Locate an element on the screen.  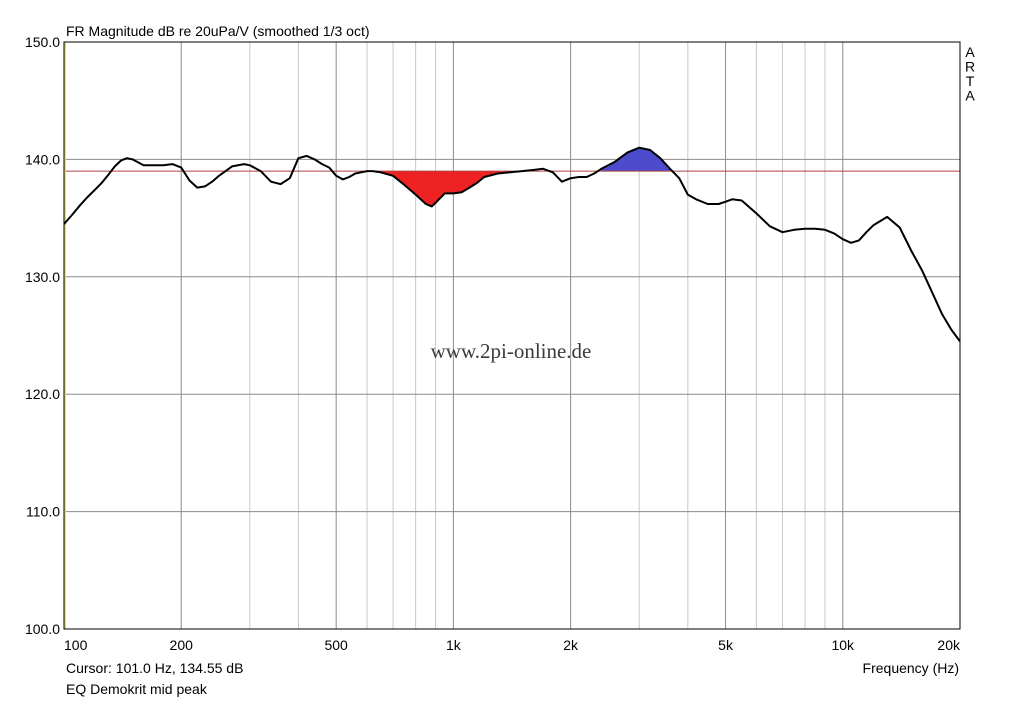
x-axis-label: Frequency (Hz) is located at coordinates (911, 668).